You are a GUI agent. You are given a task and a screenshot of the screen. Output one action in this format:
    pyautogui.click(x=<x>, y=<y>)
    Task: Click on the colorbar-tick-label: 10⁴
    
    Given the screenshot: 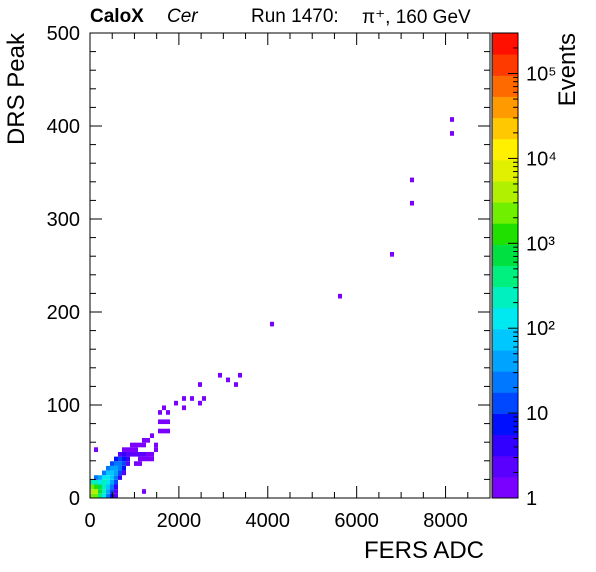 What is the action you would take?
    pyautogui.click(x=541, y=159)
    